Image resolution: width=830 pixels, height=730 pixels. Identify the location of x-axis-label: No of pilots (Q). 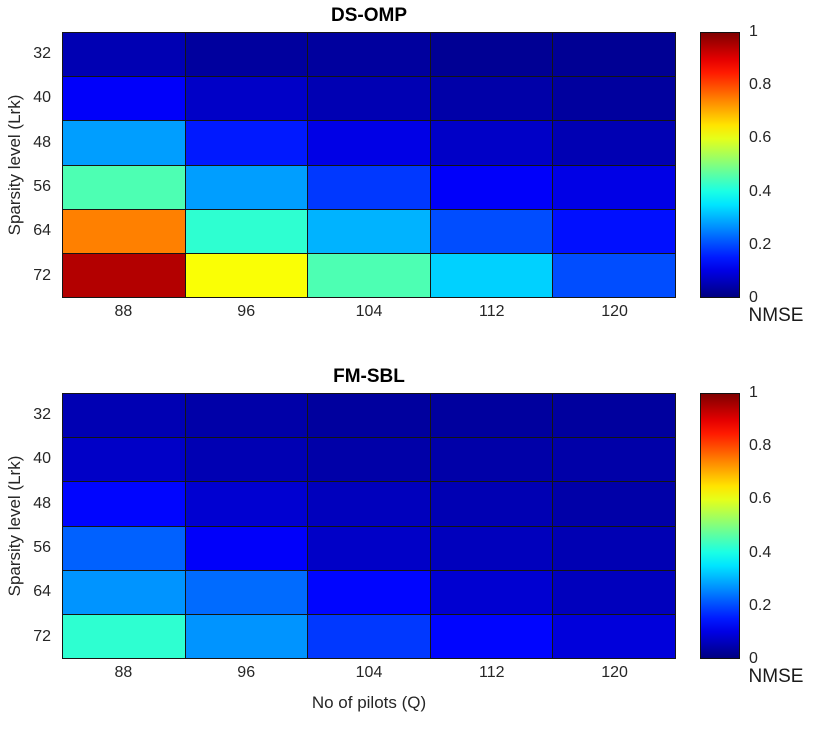
(369, 702).